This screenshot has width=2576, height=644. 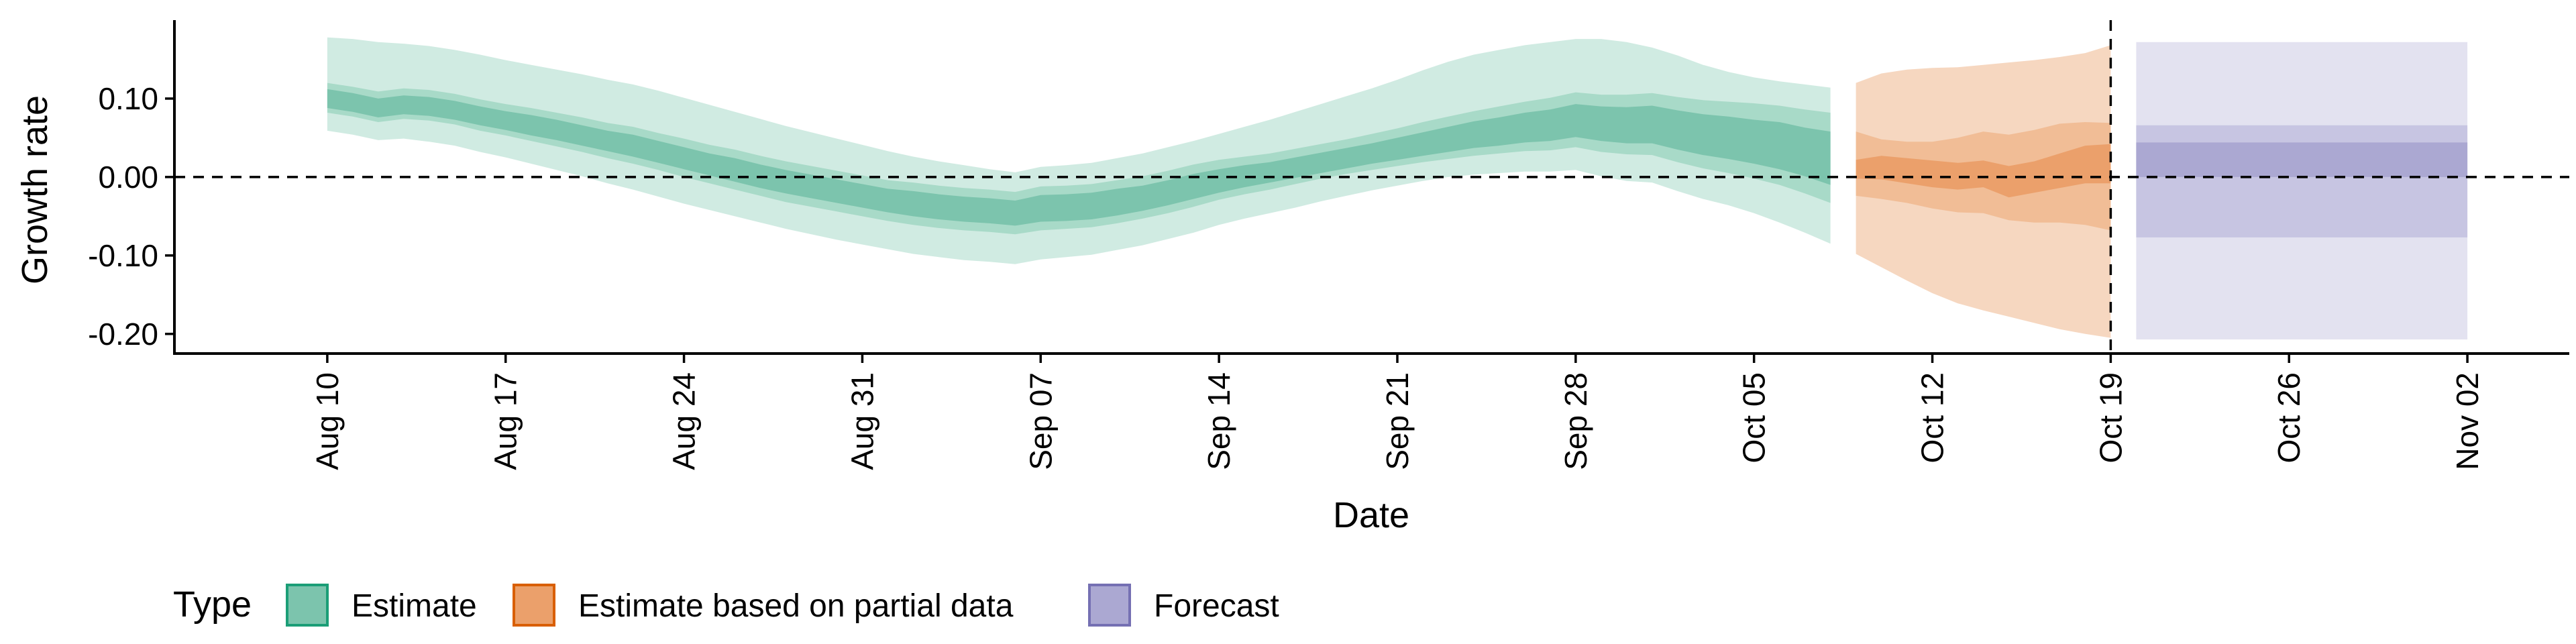 I want to click on y-axis-label: Growth rate, so click(x=35, y=189).